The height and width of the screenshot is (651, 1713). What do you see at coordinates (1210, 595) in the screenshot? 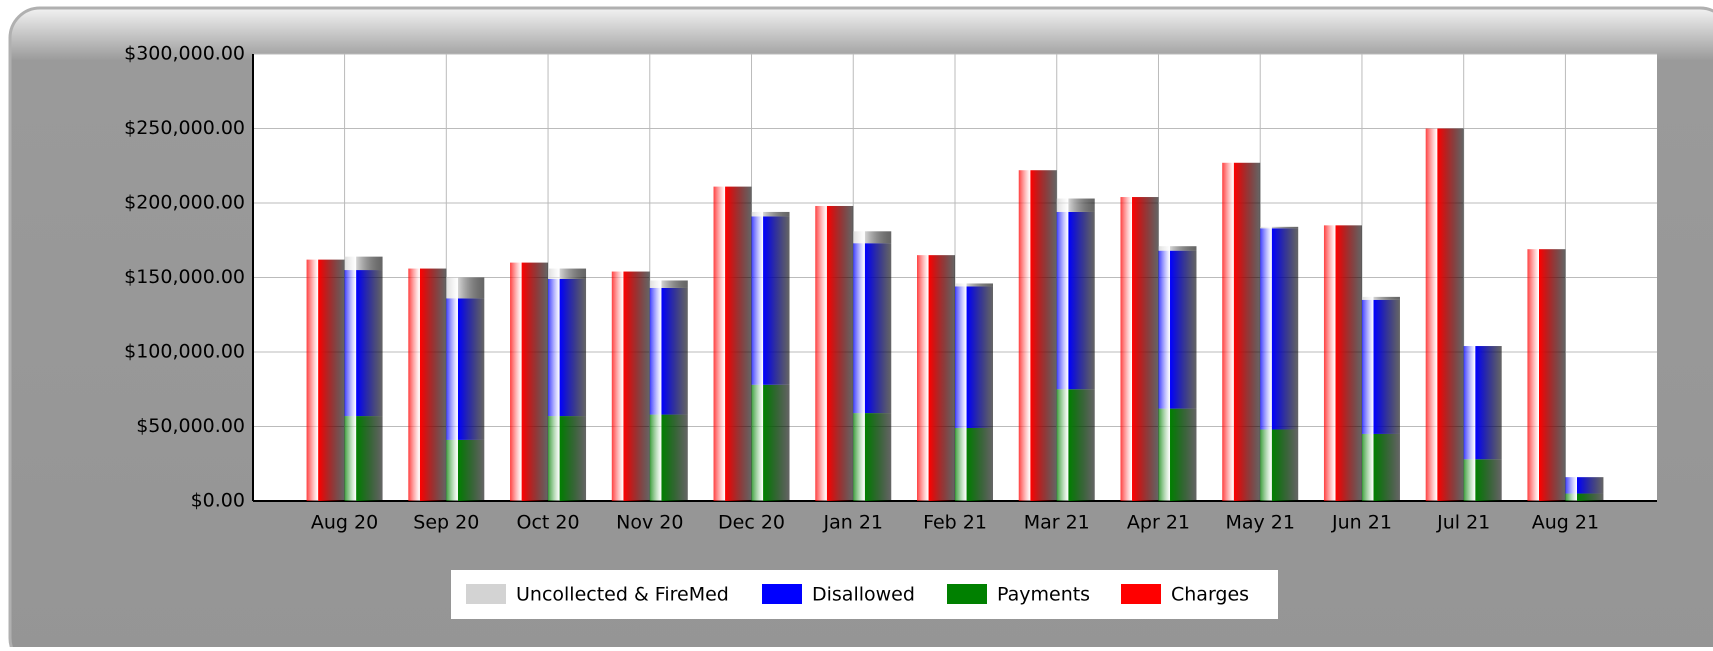
I see `legend-label: Charges` at bounding box center [1210, 595].